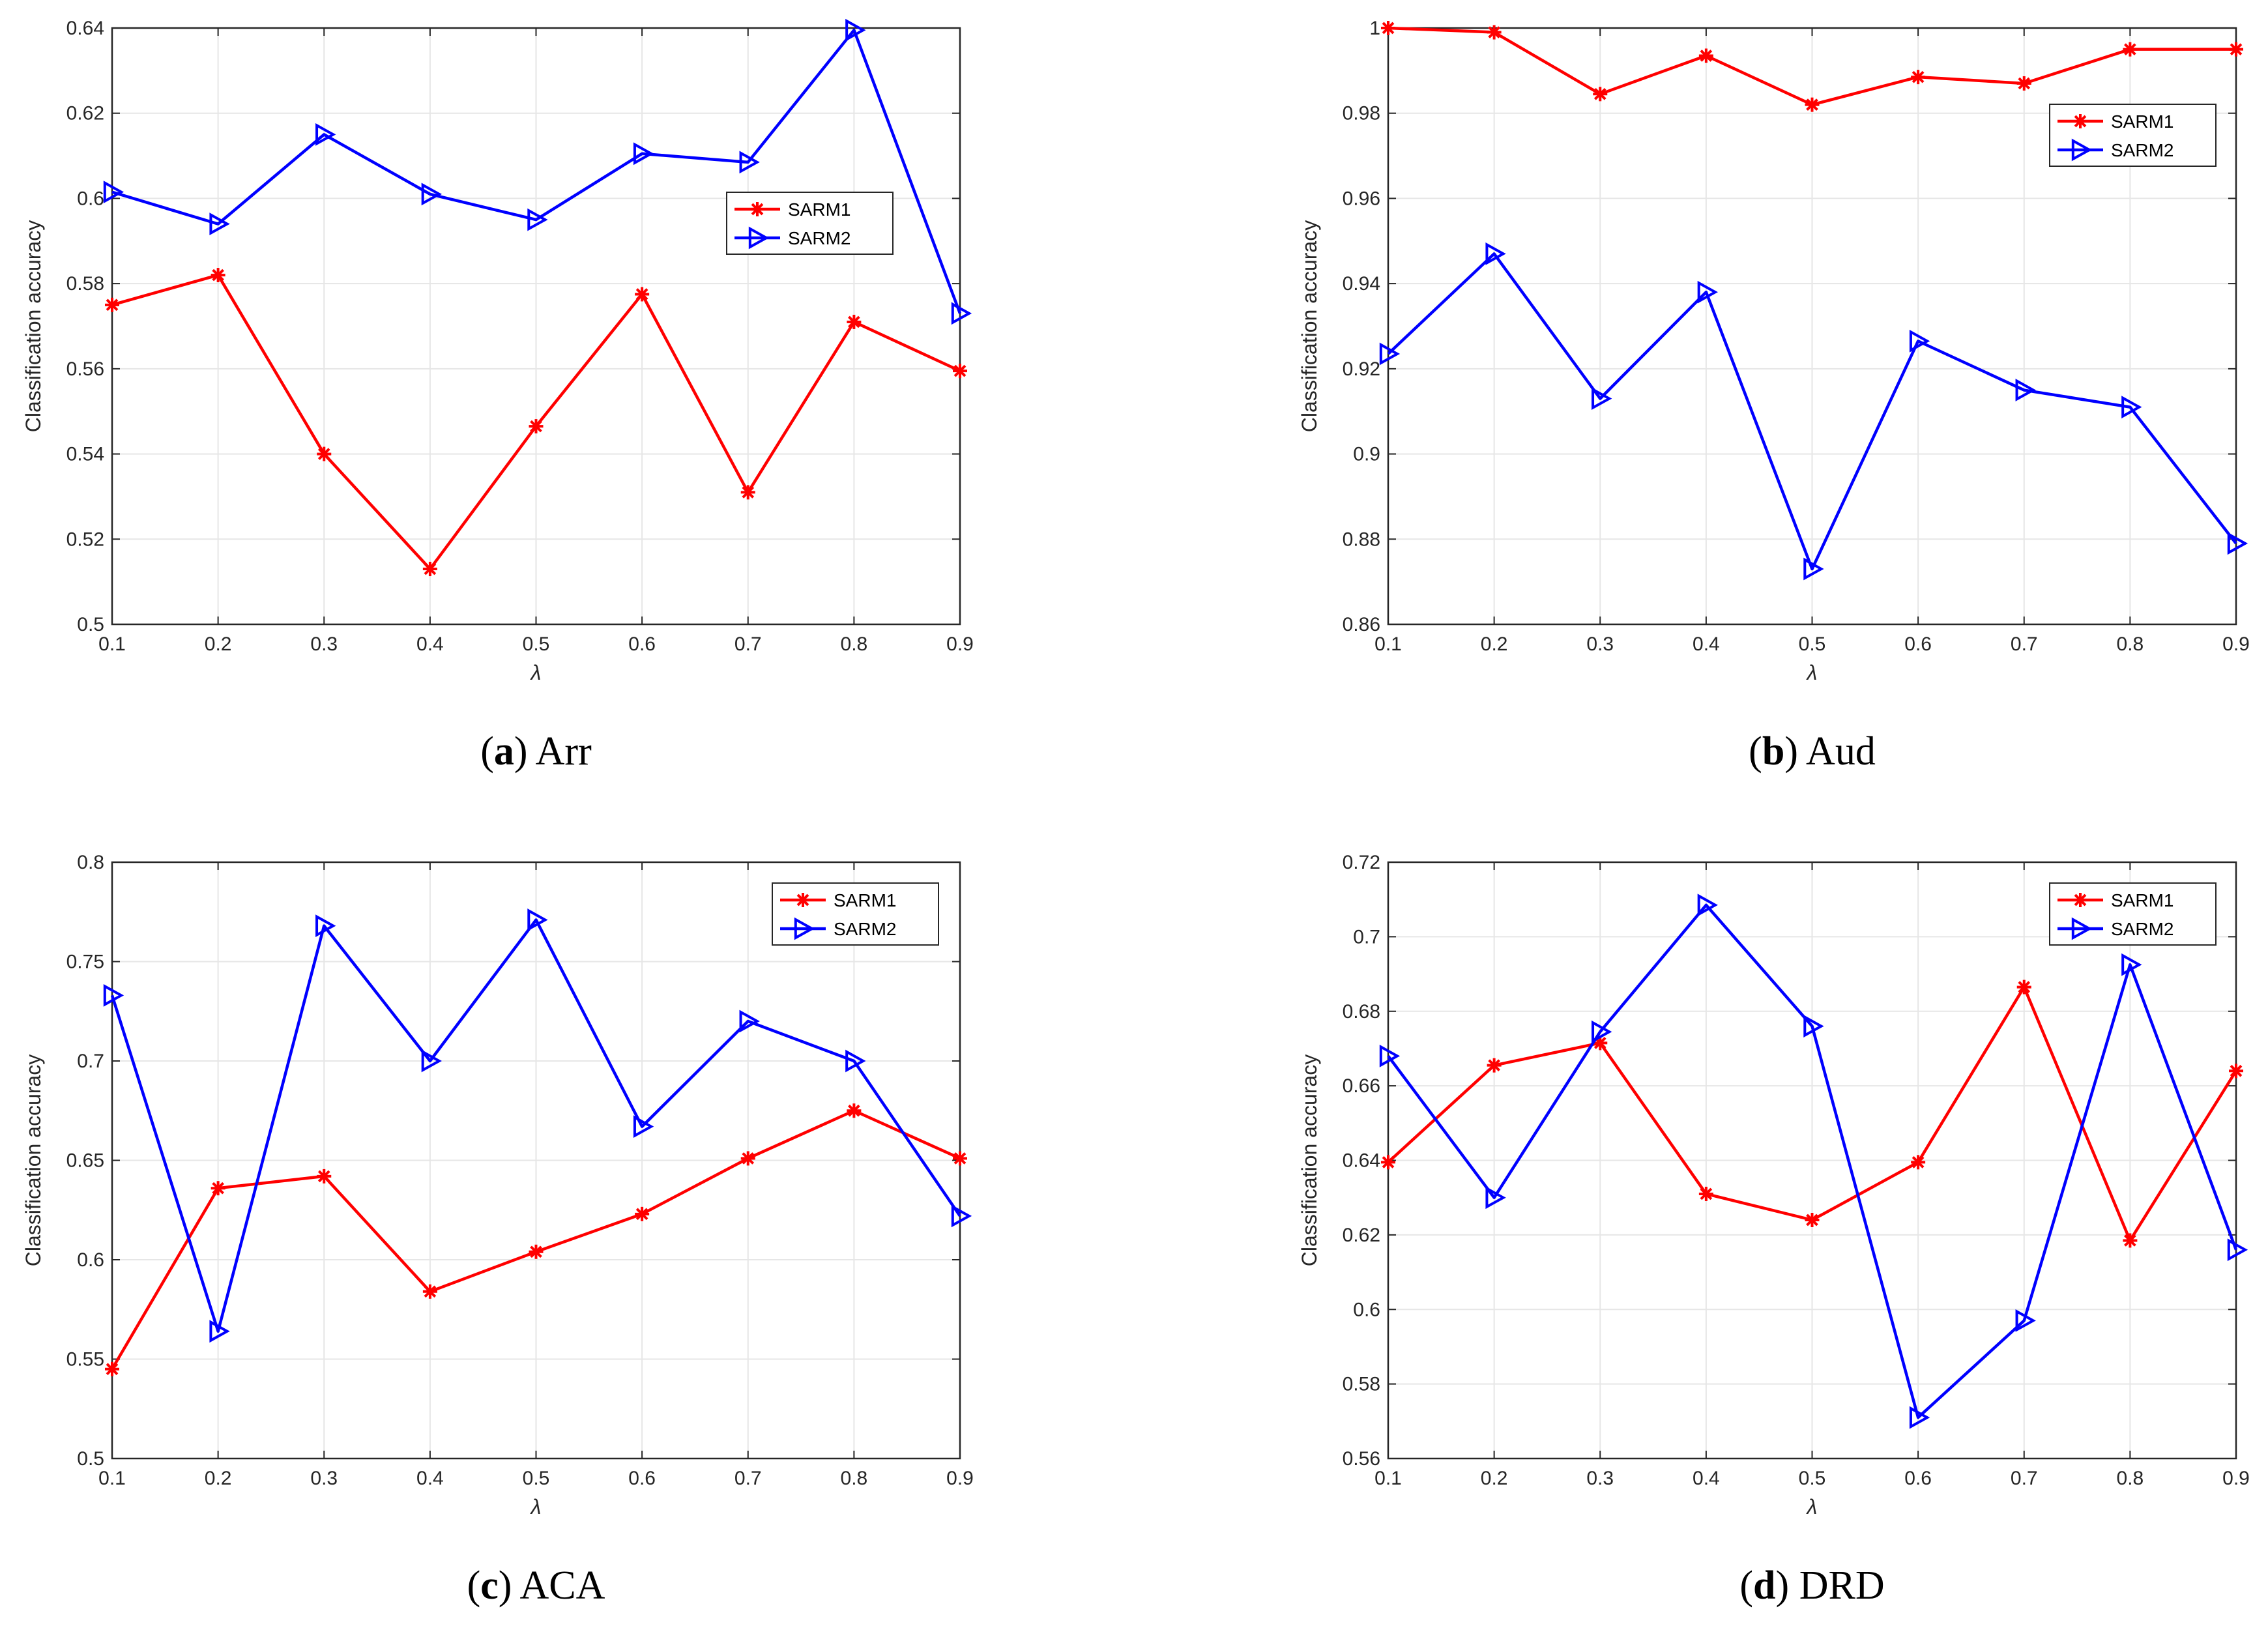  Describe the element at coordinates (489, 1585) in the screenshot. I see `caption-letter: c` at that location.